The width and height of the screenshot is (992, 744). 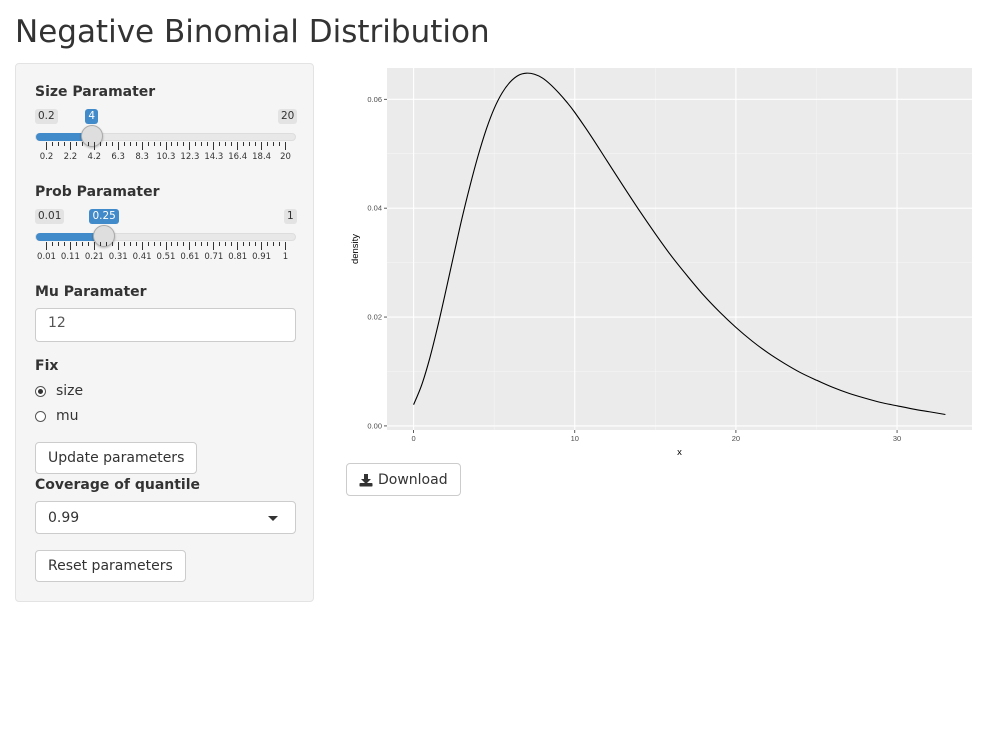 I want to click on slider-tick-label: 0.41, so click(x=142, y=257).